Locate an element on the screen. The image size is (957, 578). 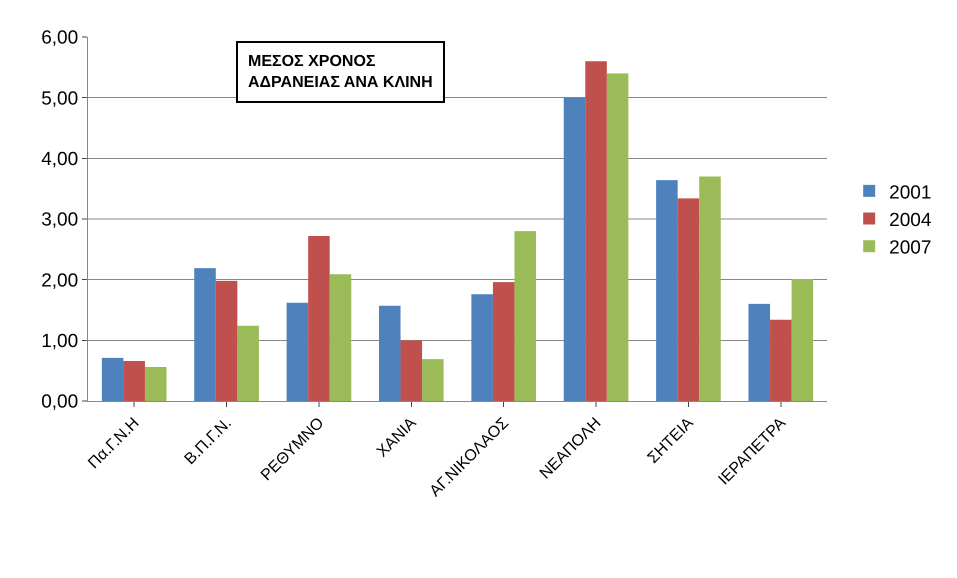
y-tick-label: 3,00 is located at coordinates (59, 220).